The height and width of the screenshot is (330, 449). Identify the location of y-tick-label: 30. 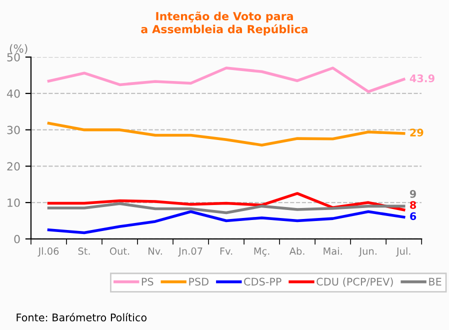
(13, 130).